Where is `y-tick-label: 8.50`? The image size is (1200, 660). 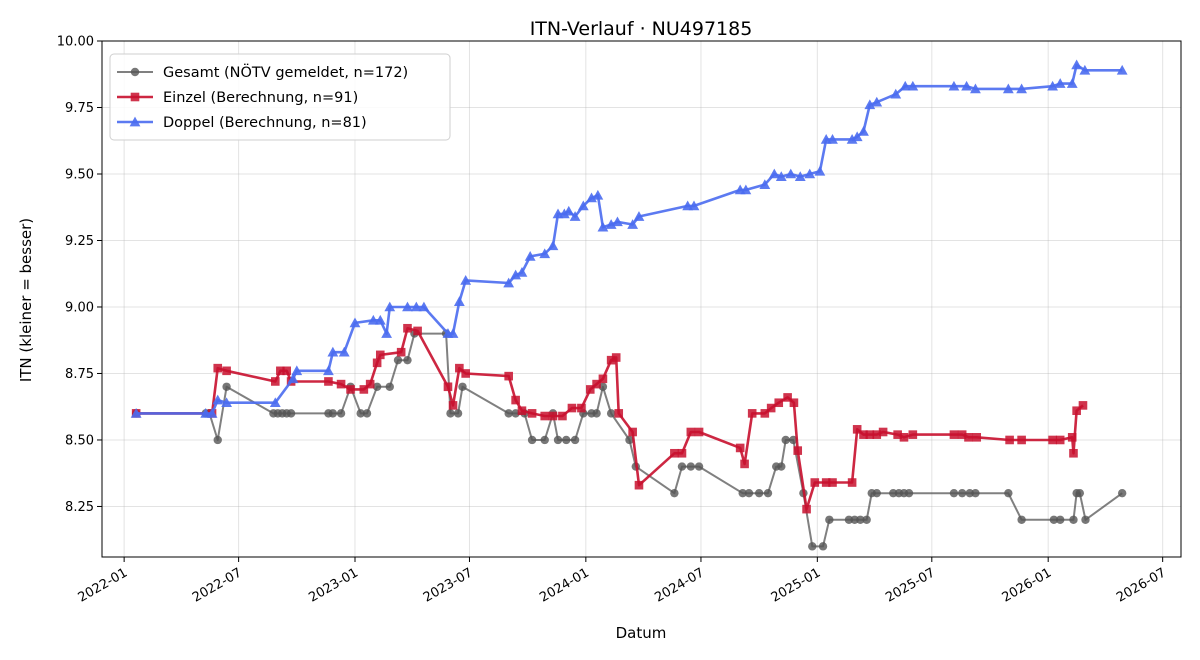 y-tick-label: 8.50 is located at coordinates (79, 440).